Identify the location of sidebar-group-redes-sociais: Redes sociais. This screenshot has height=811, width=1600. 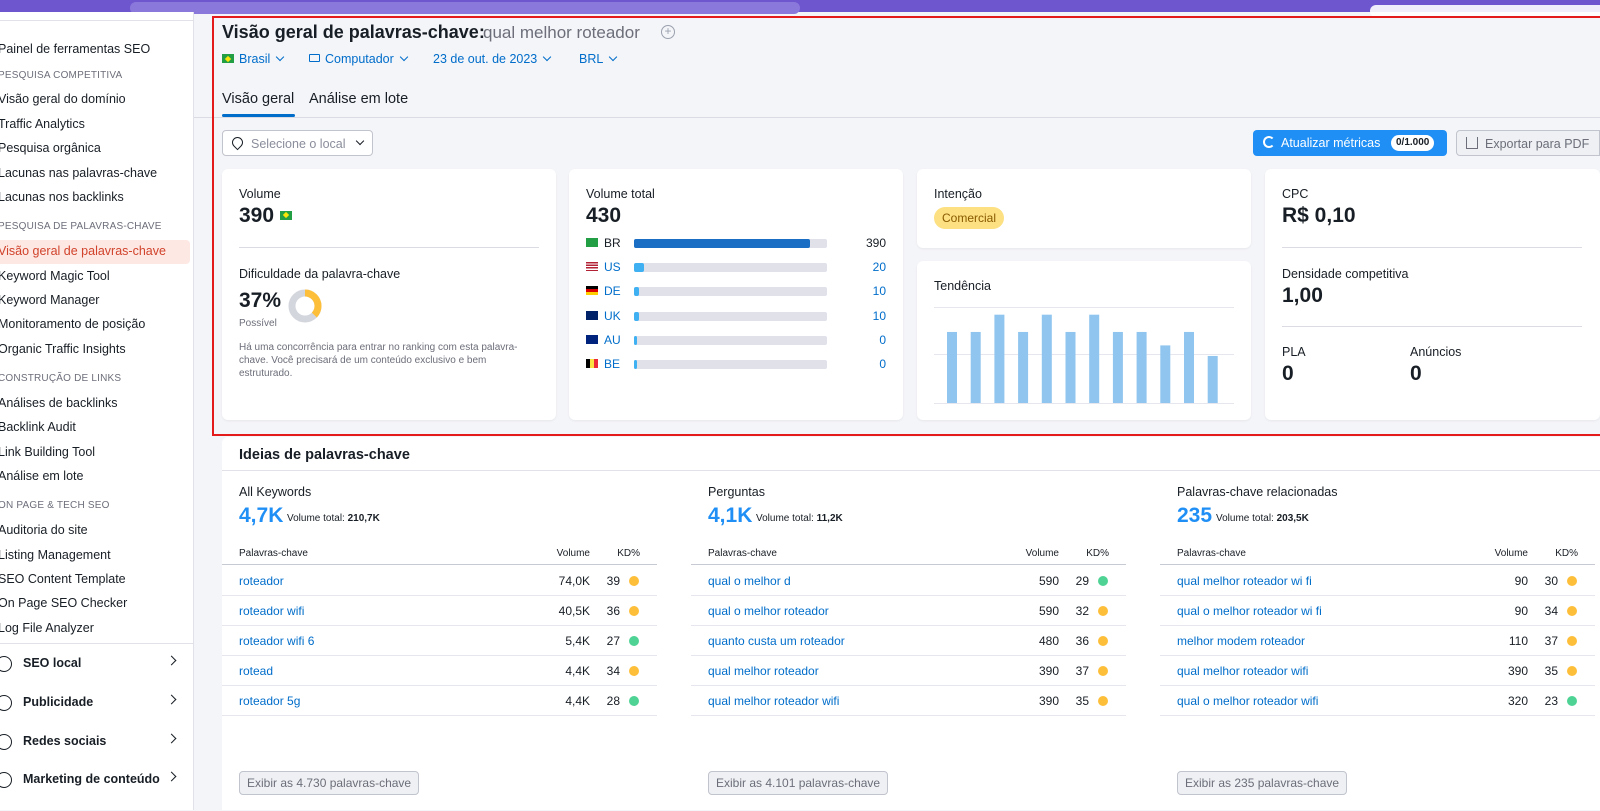
(96, 742).